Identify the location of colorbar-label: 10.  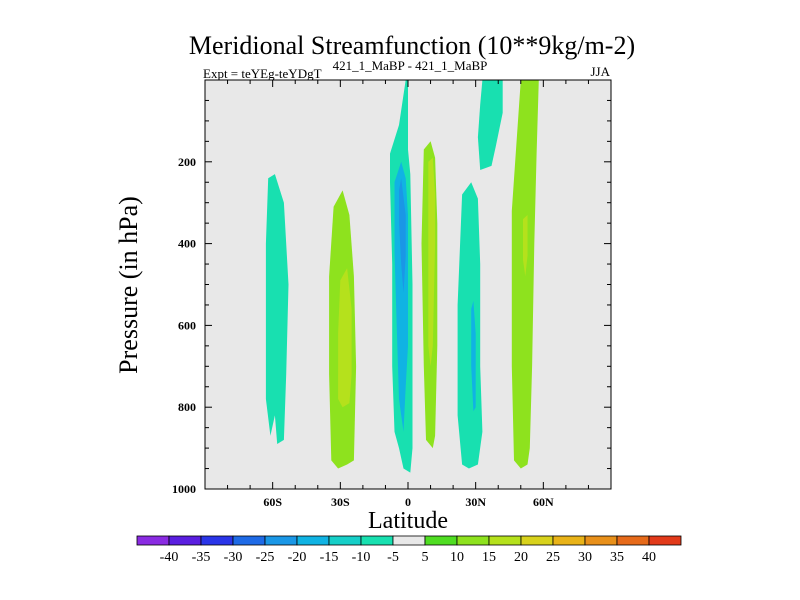
(457, 557).